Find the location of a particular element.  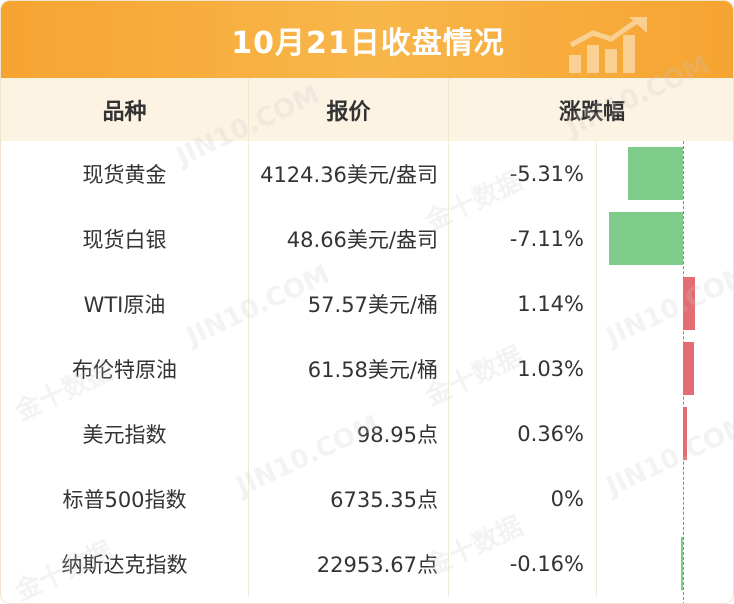

table-row: WTI原油 57.57美元/桶 1.14% is located at coordinates (367, 303).